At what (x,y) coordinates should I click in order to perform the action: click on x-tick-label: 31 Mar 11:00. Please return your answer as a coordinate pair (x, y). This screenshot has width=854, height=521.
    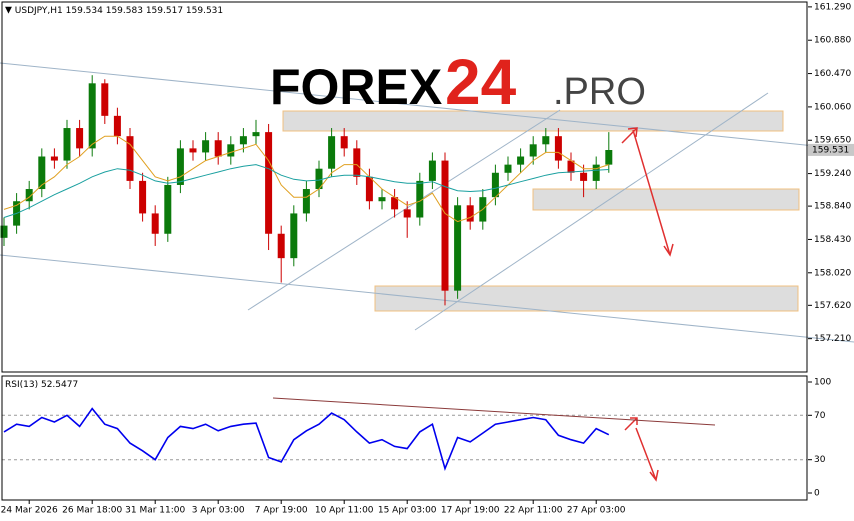
    Looking at the image, I should click on (155, 511).